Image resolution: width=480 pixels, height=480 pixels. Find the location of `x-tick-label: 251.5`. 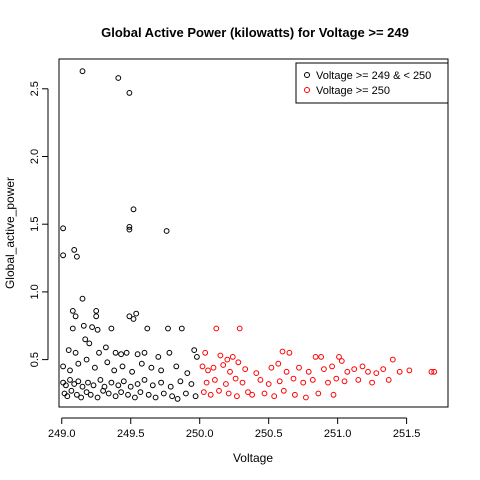

x-tick-label: 251.5 is located at coordinates (407, 434).